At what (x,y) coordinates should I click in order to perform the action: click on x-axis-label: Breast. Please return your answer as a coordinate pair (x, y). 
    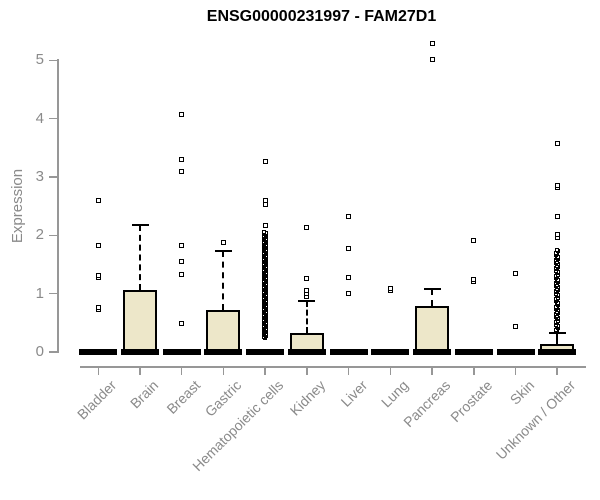
    Looking at the image, I should click on (183, 397).